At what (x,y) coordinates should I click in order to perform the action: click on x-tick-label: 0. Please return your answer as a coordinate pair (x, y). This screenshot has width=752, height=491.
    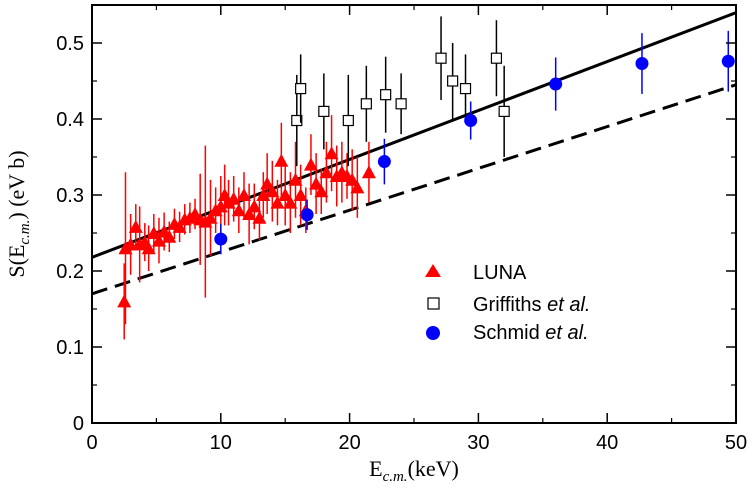
    Looking at the image, I should click on (91, 443).